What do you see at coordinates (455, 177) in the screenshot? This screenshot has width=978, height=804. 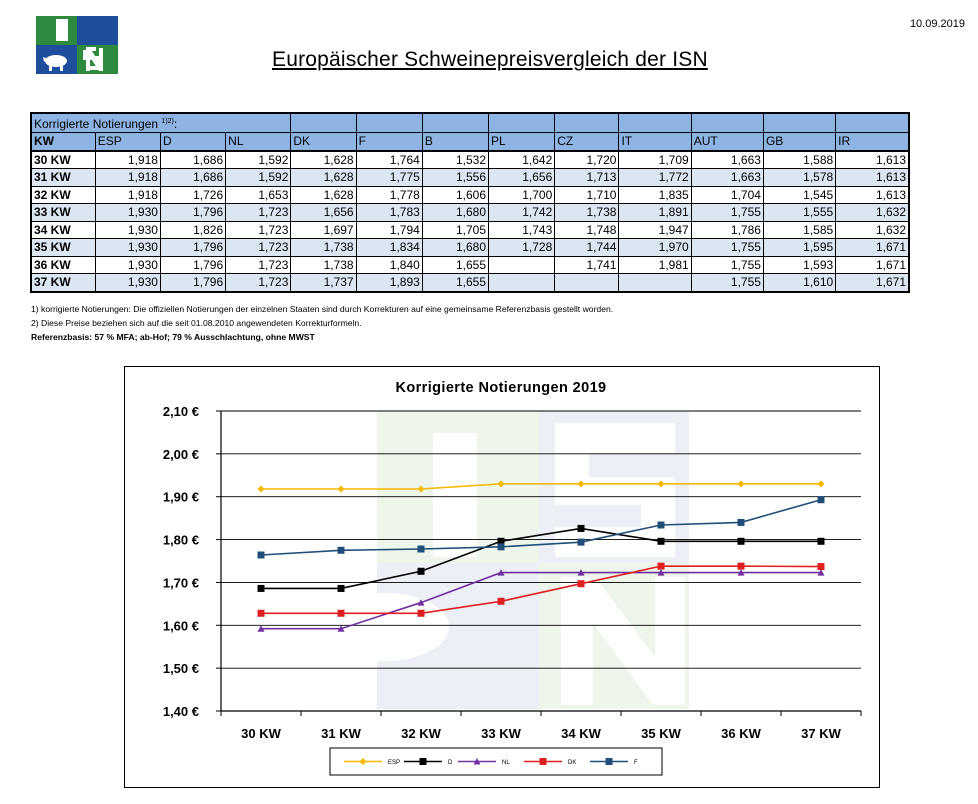 I see `price-cell: 1,556` at bounding box center [455, 177].